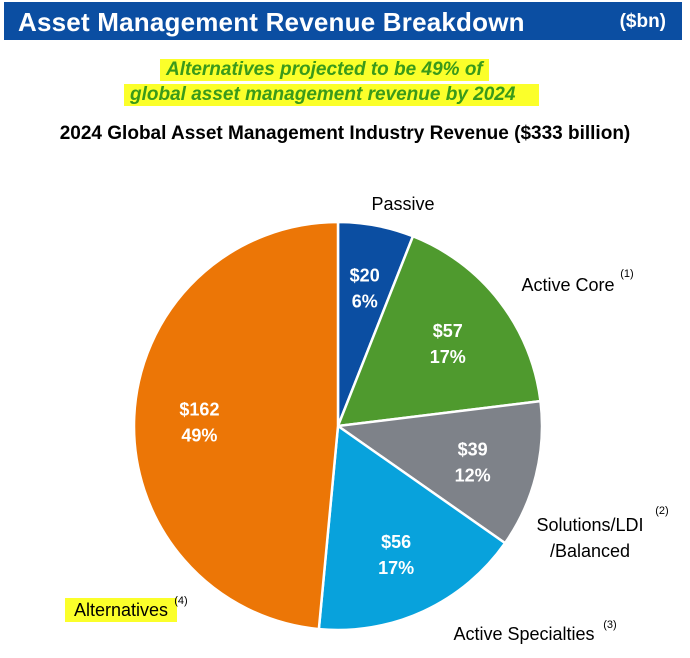 The height and width of the screenshot is (658, 690). What do you see at coordinates (473, 476) in the screenshot?
I see `slice-percent-label: 12%` at bounding box center [473, 476].